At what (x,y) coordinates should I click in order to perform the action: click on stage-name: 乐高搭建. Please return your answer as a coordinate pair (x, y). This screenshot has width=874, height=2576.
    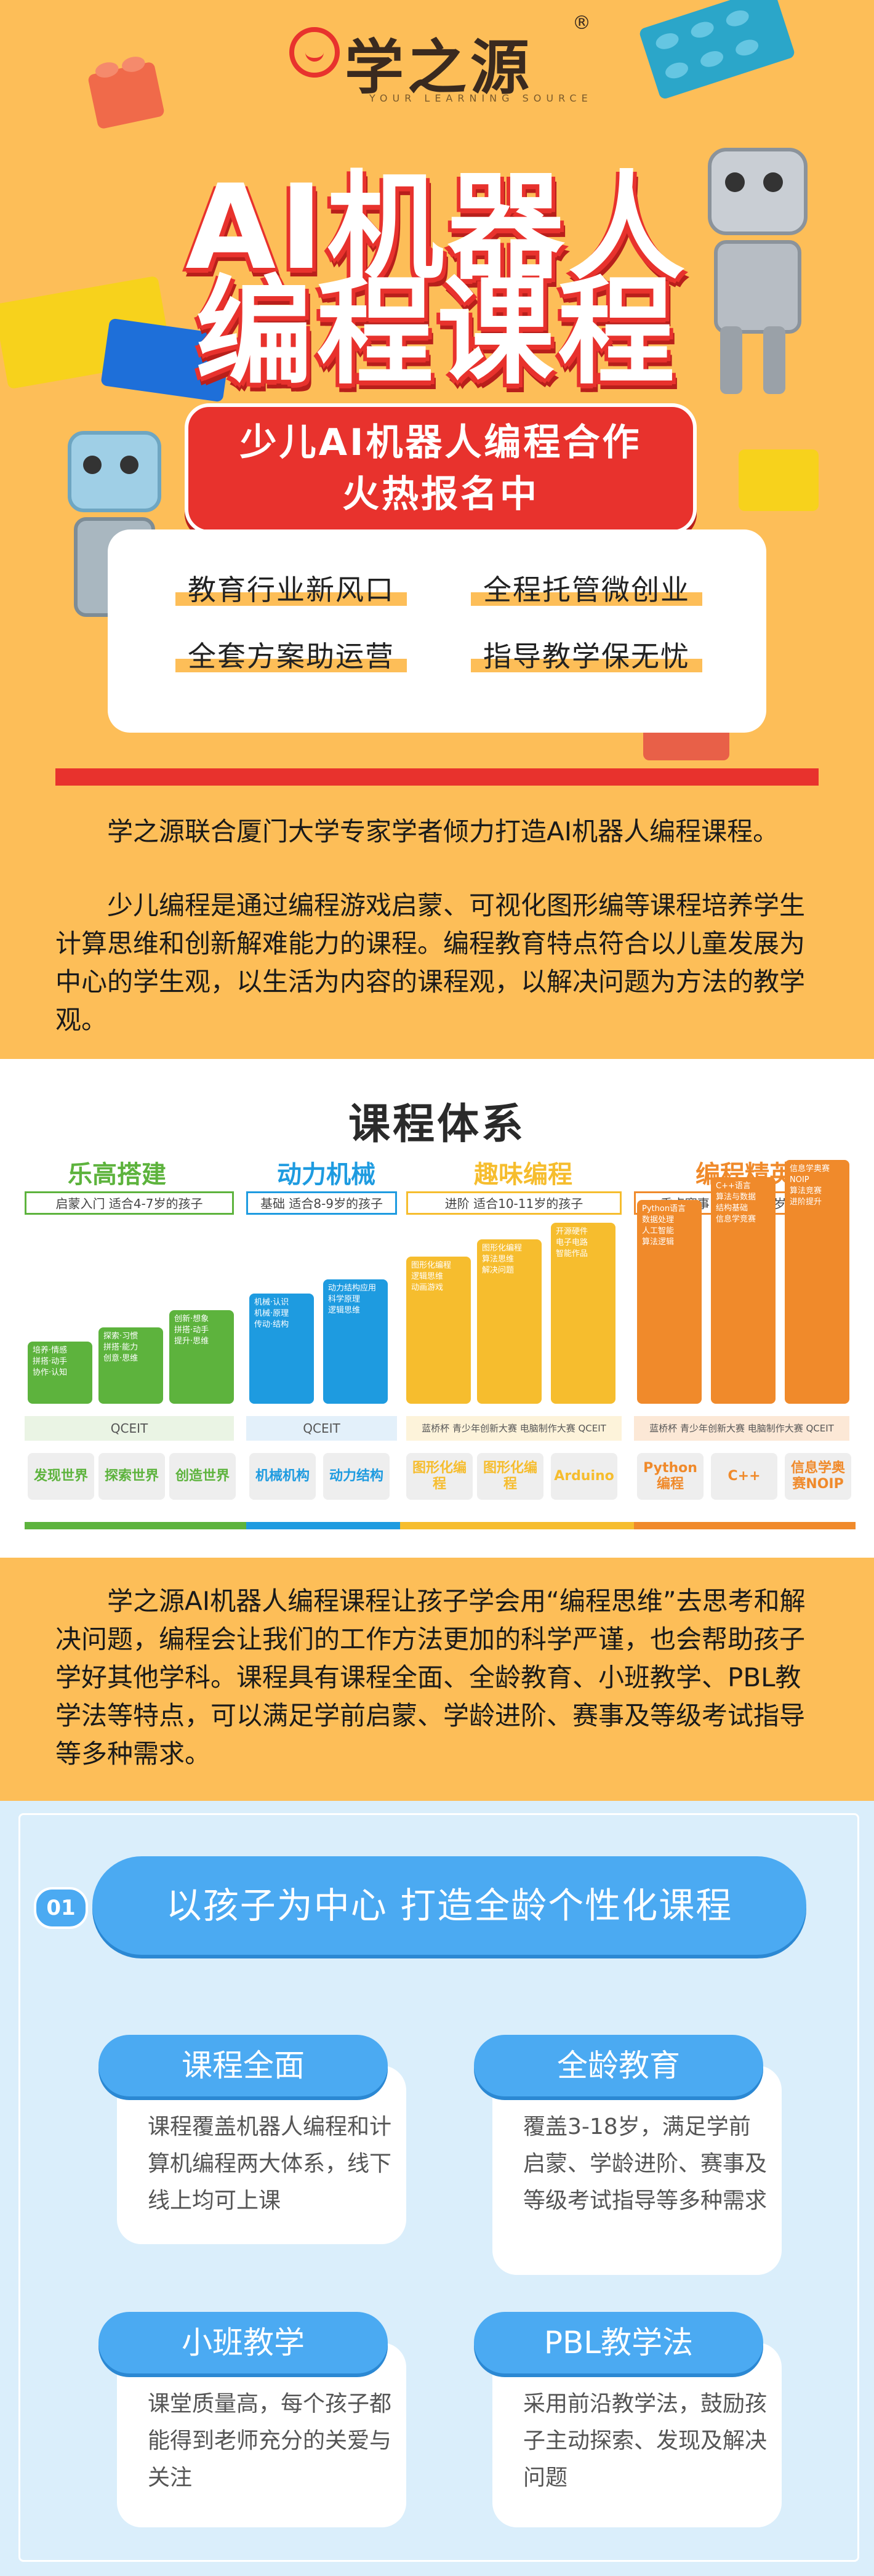
    Looking at the image, I should click on (117, 1175).